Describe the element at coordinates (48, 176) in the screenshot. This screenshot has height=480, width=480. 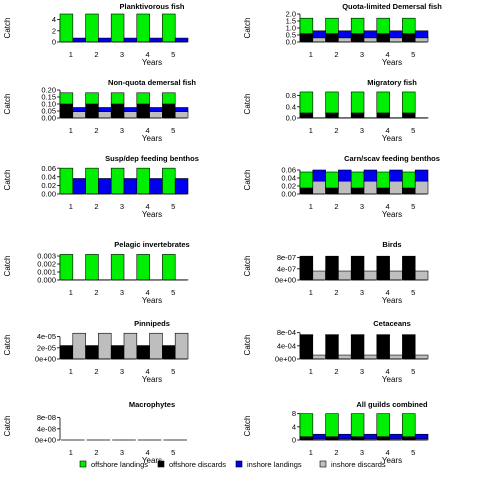
I see `y-tick-label: 0.04` at that location.